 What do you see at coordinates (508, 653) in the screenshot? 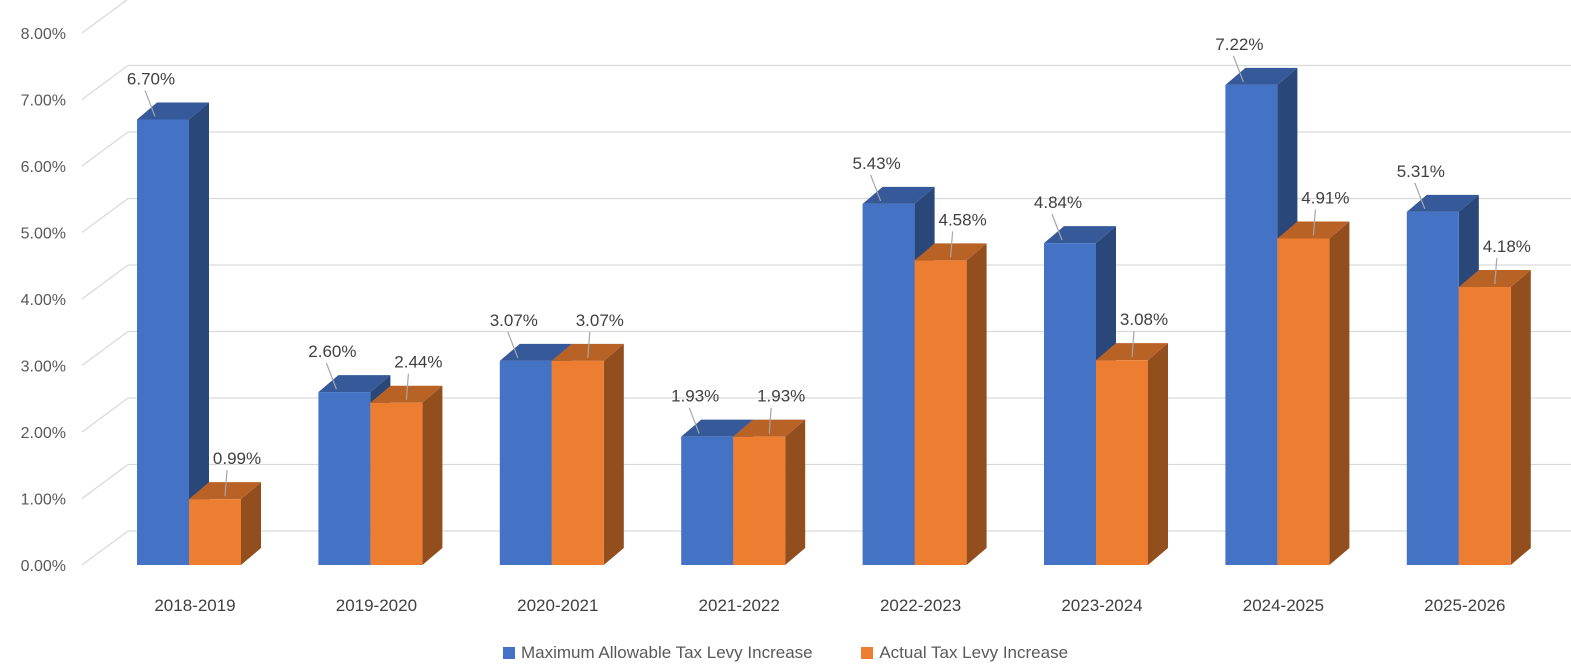
I see `legend-swatch-blue` at bounding box center [508, 653].